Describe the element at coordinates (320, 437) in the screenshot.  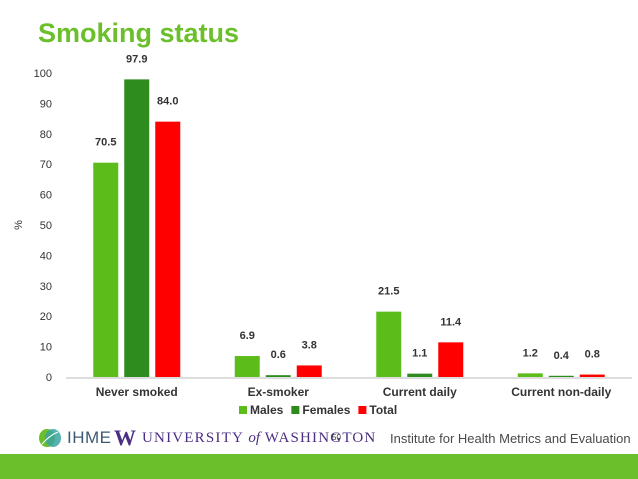
I see `uw-label-post: WASHINGTON` at that location.